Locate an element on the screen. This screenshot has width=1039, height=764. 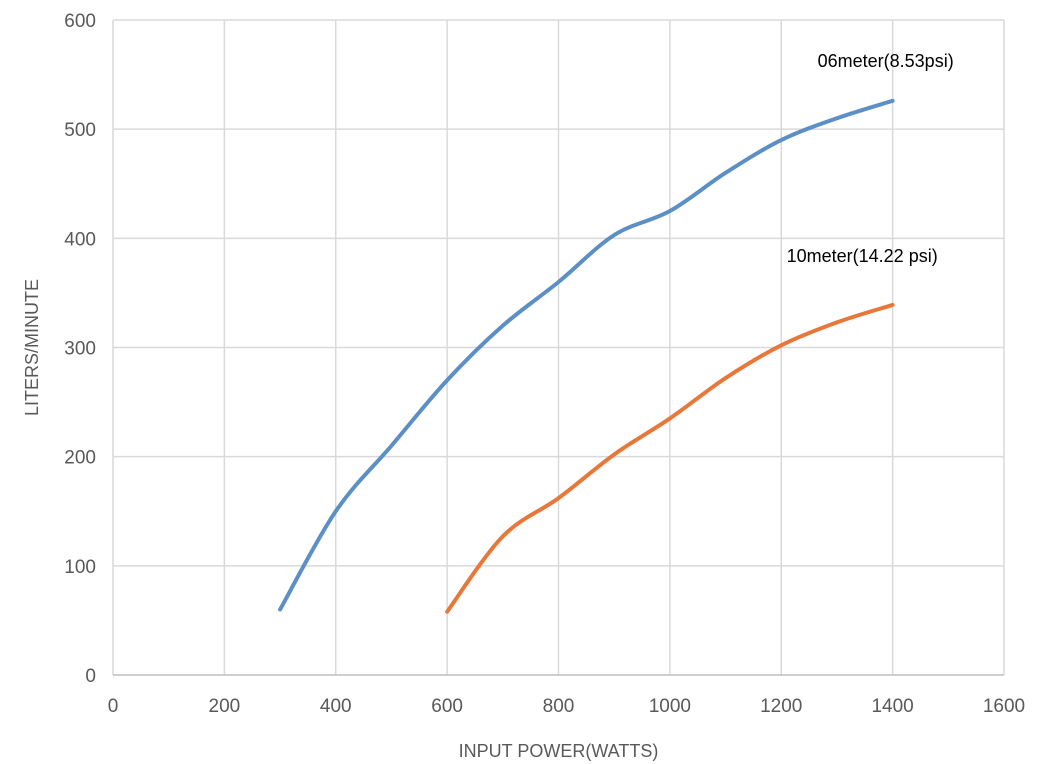
x-tick-labels: 0 200 400 600 800 1000 1200 1400 1600 is located at coordinates (566, 706).